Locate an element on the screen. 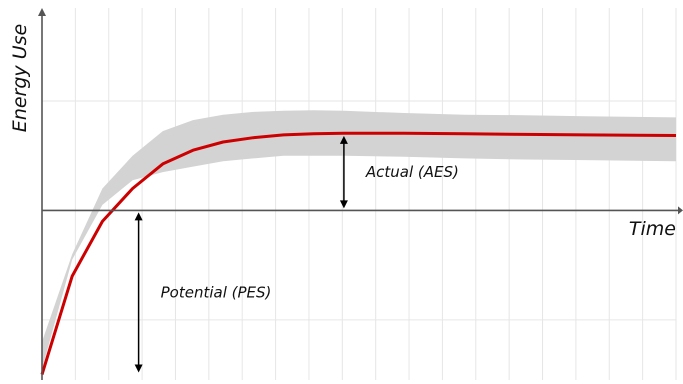 The height and width of the screenshot is (384, 683). y-axis-arrow-icon is located at coordinates (42, 12).